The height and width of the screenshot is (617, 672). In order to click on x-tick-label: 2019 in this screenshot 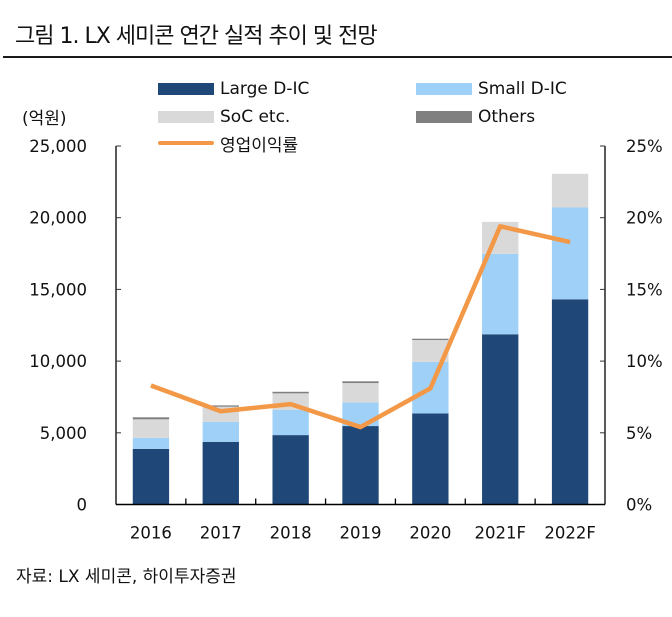, I will do `click(361, 533)`.